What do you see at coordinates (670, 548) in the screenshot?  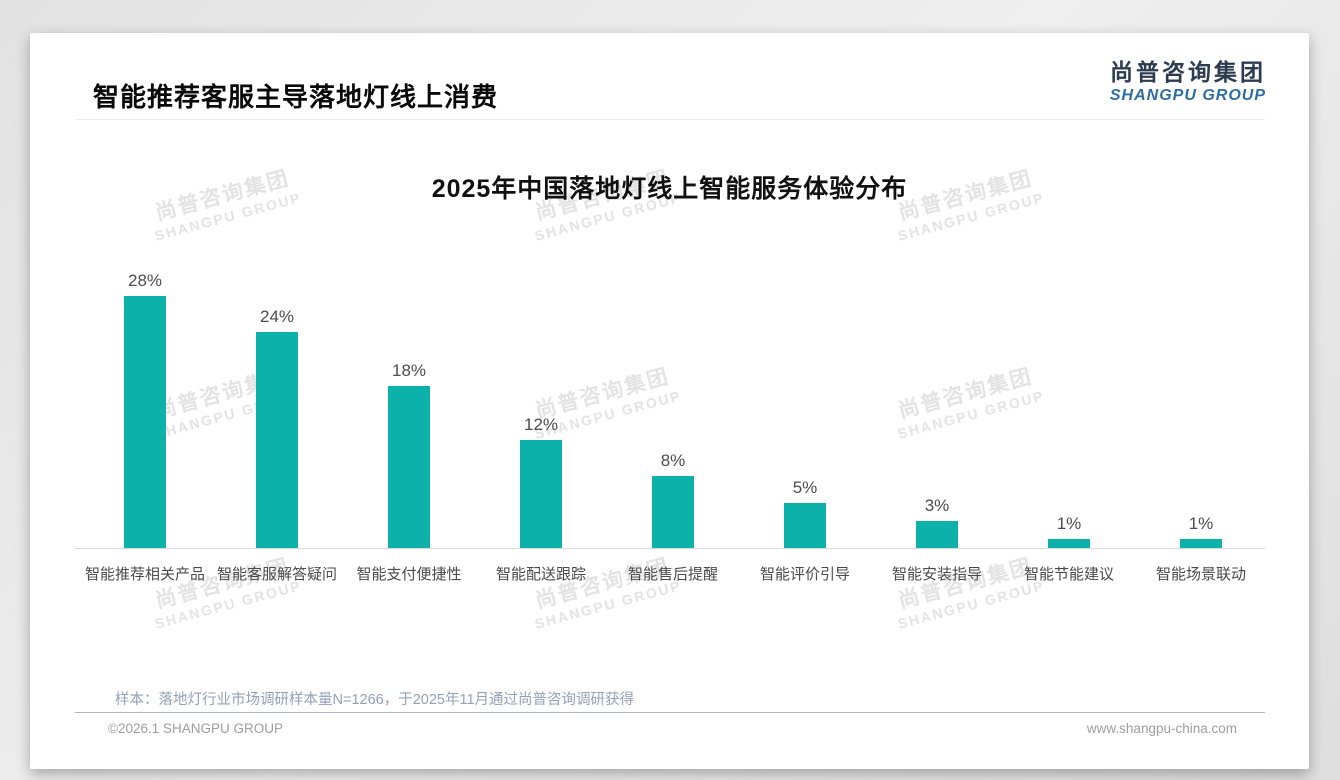 I see `x-axis-line` at bounding box center [670, 548].